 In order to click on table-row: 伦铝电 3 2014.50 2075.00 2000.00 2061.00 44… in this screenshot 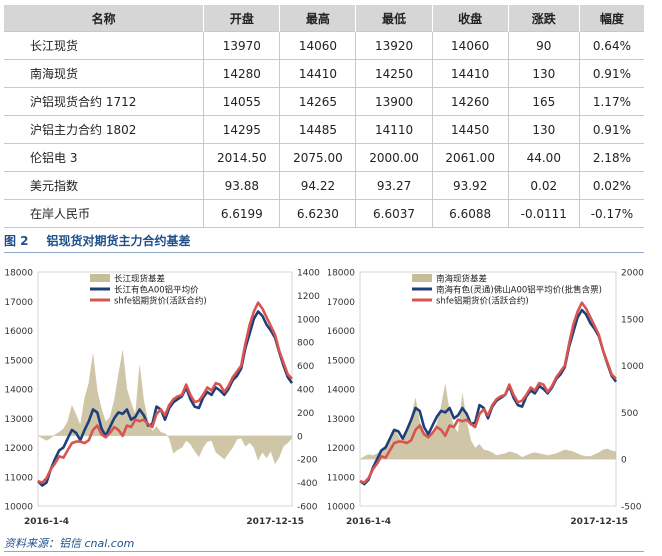, I will do `click(324, 157)`.